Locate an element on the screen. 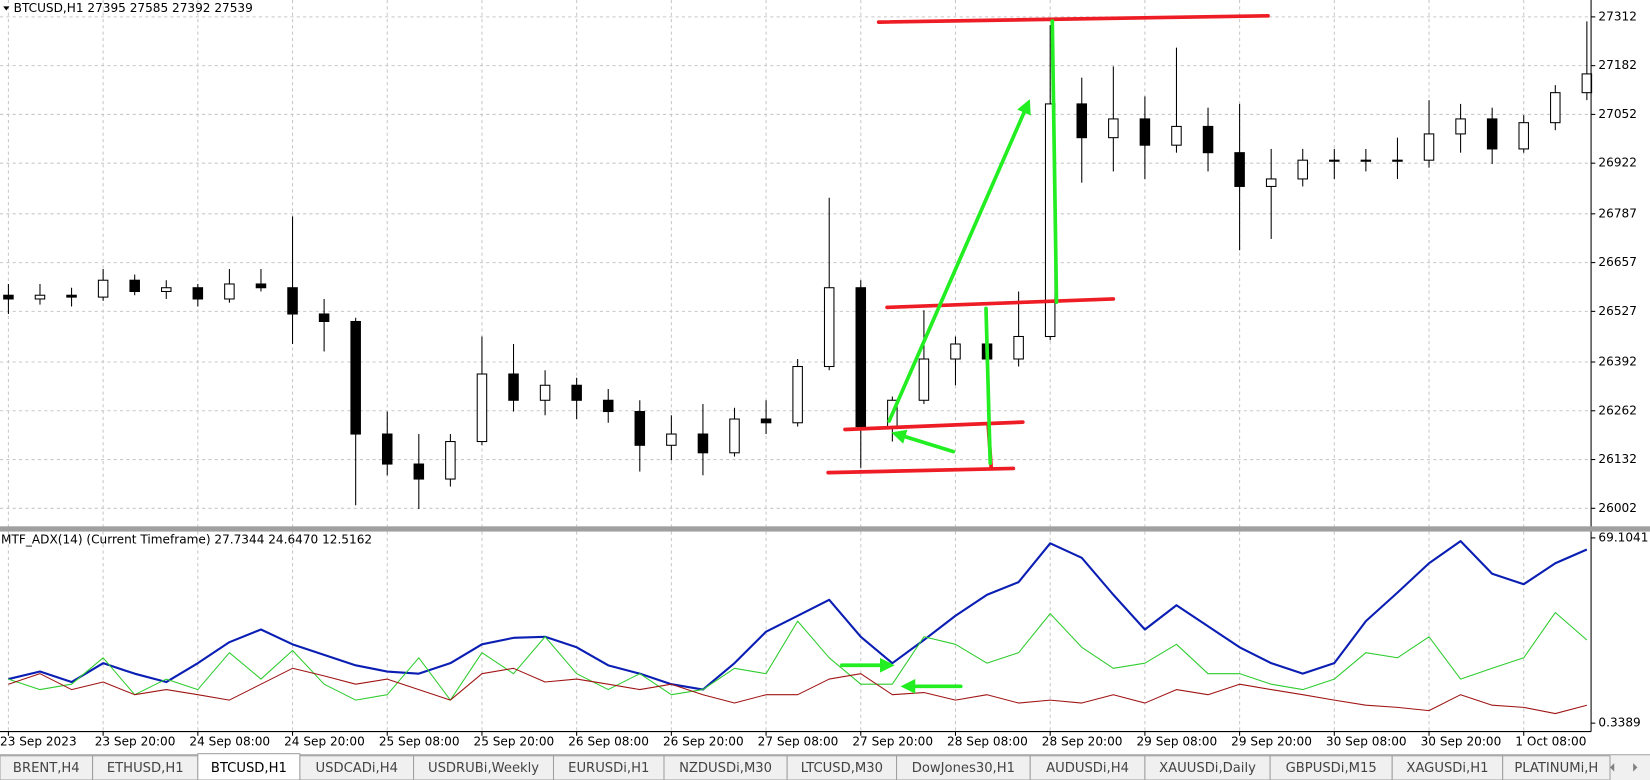  x-tick-label: 23 Sep 20:00 is located at coordinates (135, 742).